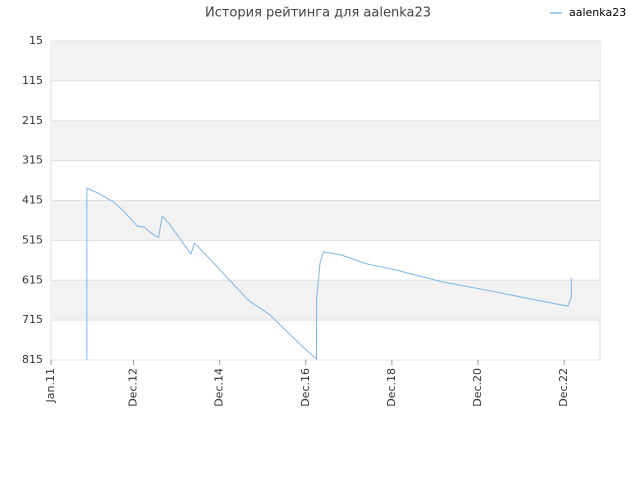  Describe the element at coordinates (32, 319) in the screenshot. I see `y-tick-label: 715` at that location.